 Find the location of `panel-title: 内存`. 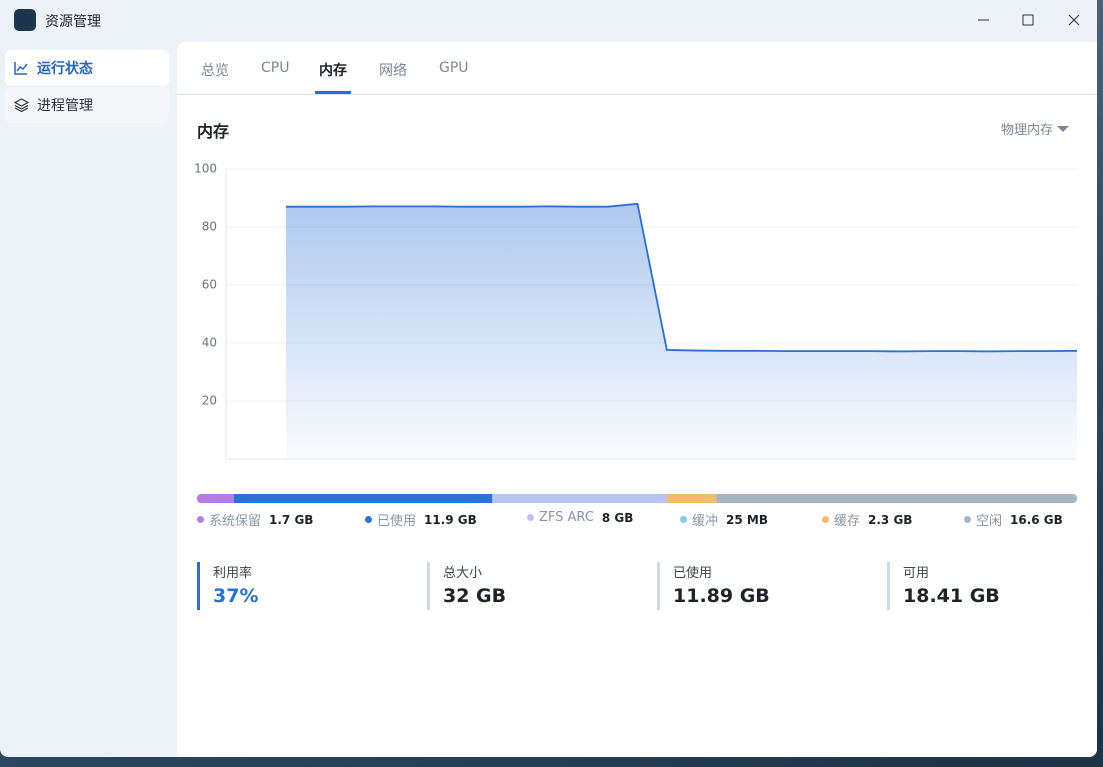

panel-title: 内存 is located at coordinates (213, 131).